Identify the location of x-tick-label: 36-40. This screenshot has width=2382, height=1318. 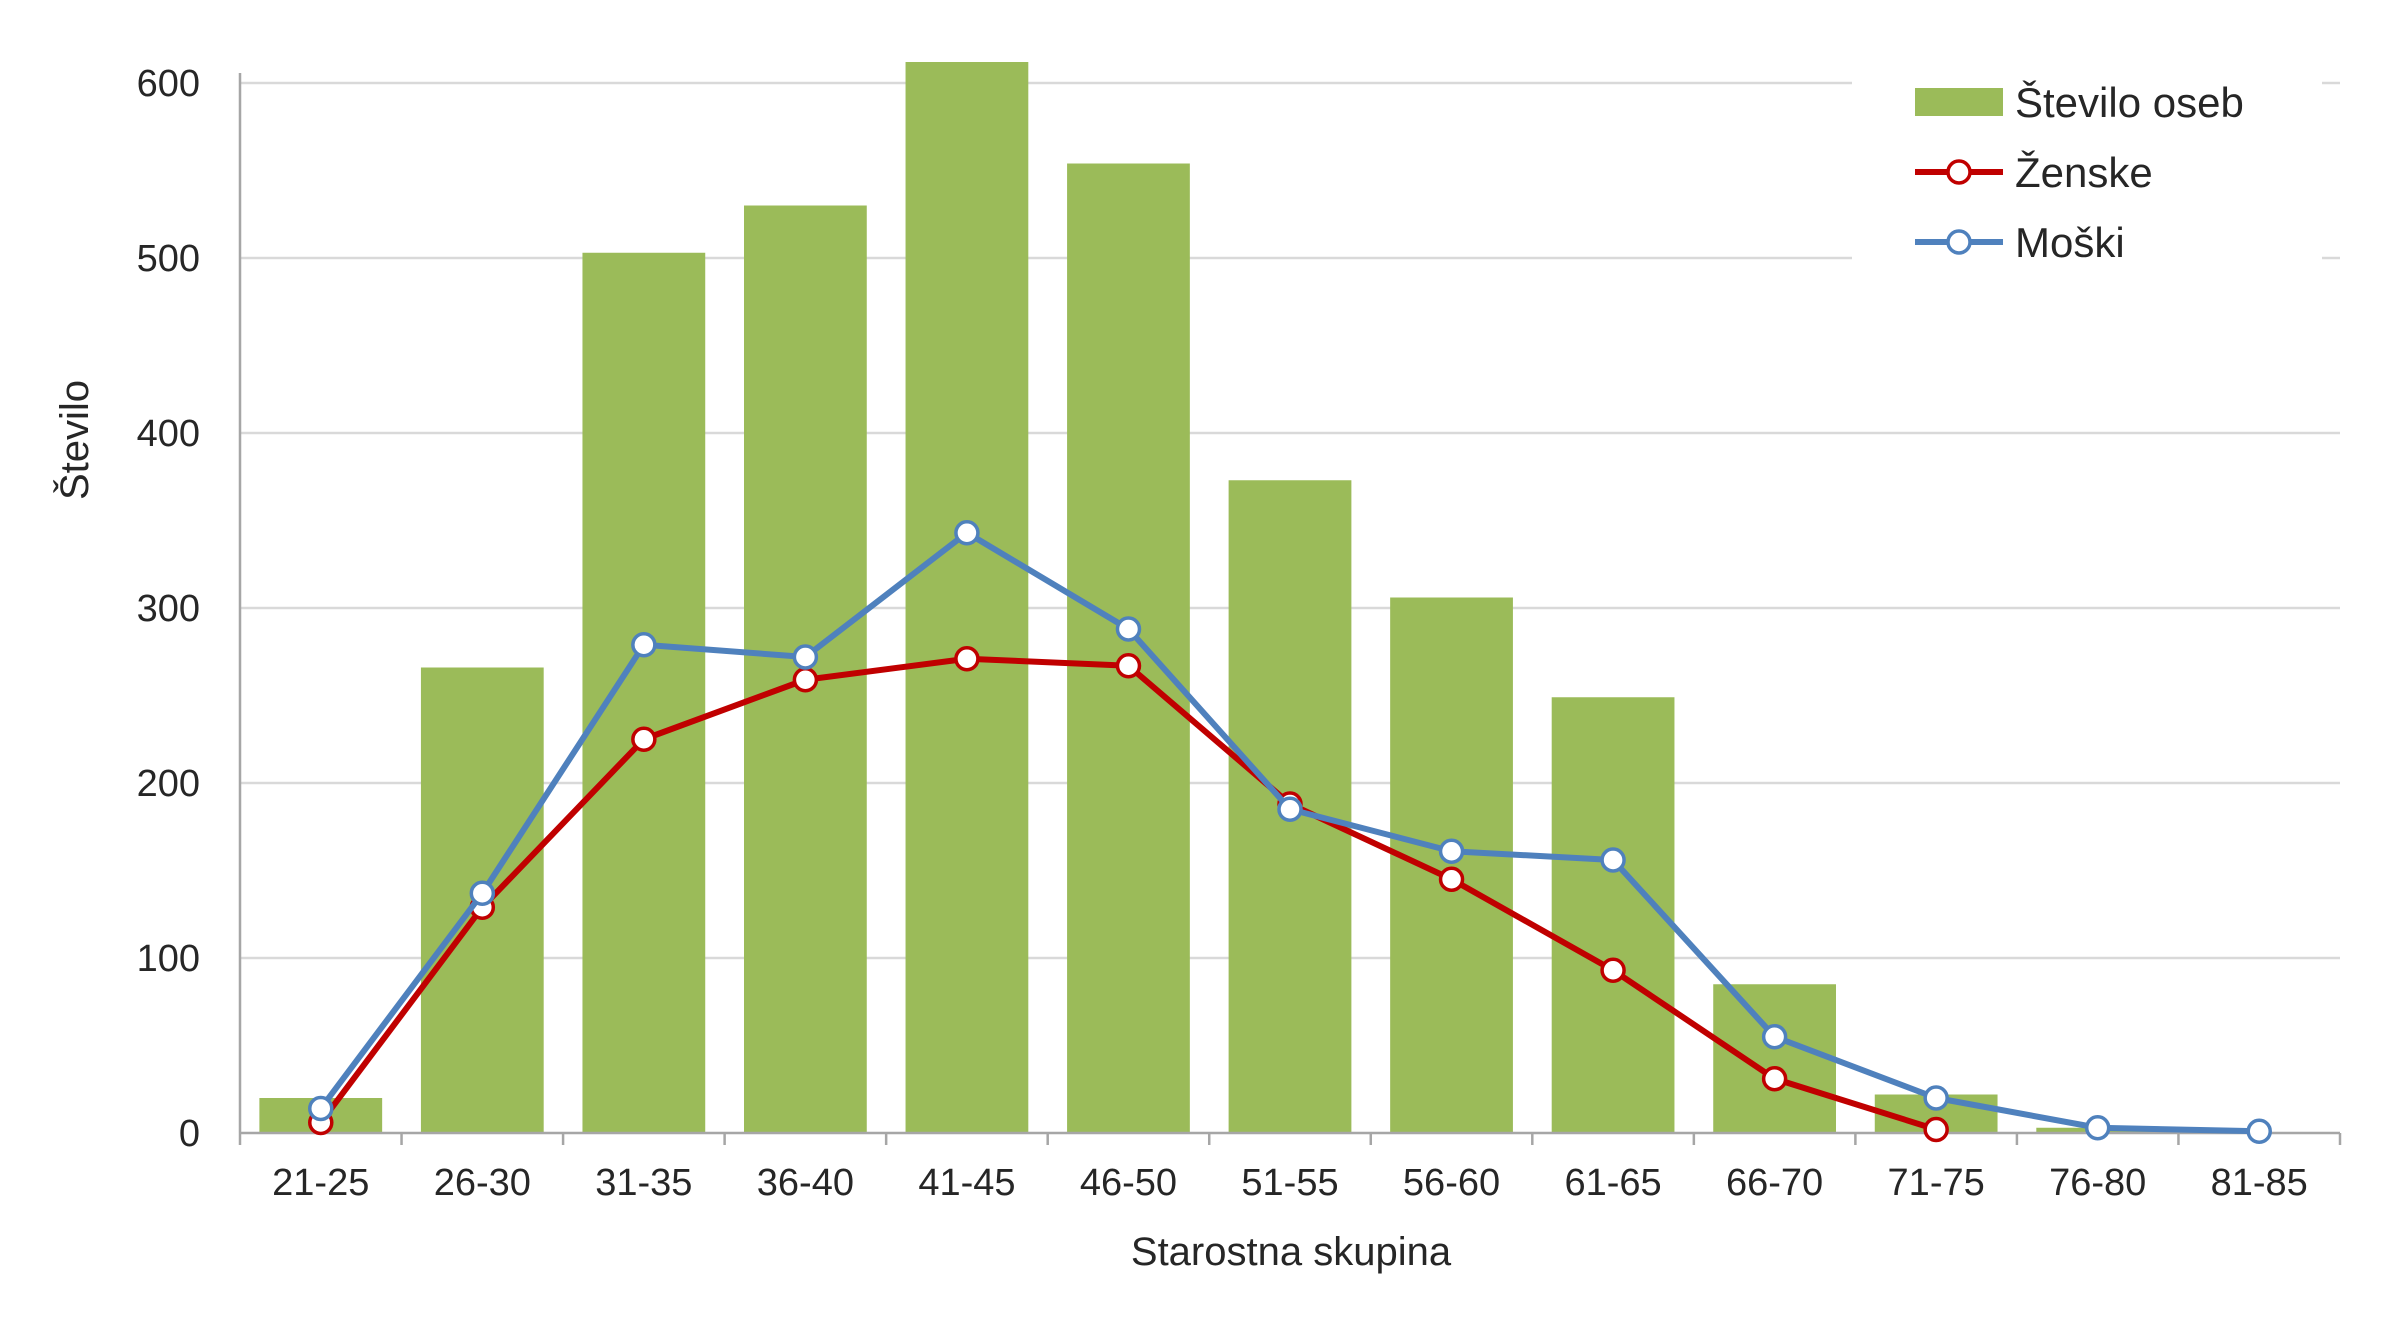
(805, 1183).